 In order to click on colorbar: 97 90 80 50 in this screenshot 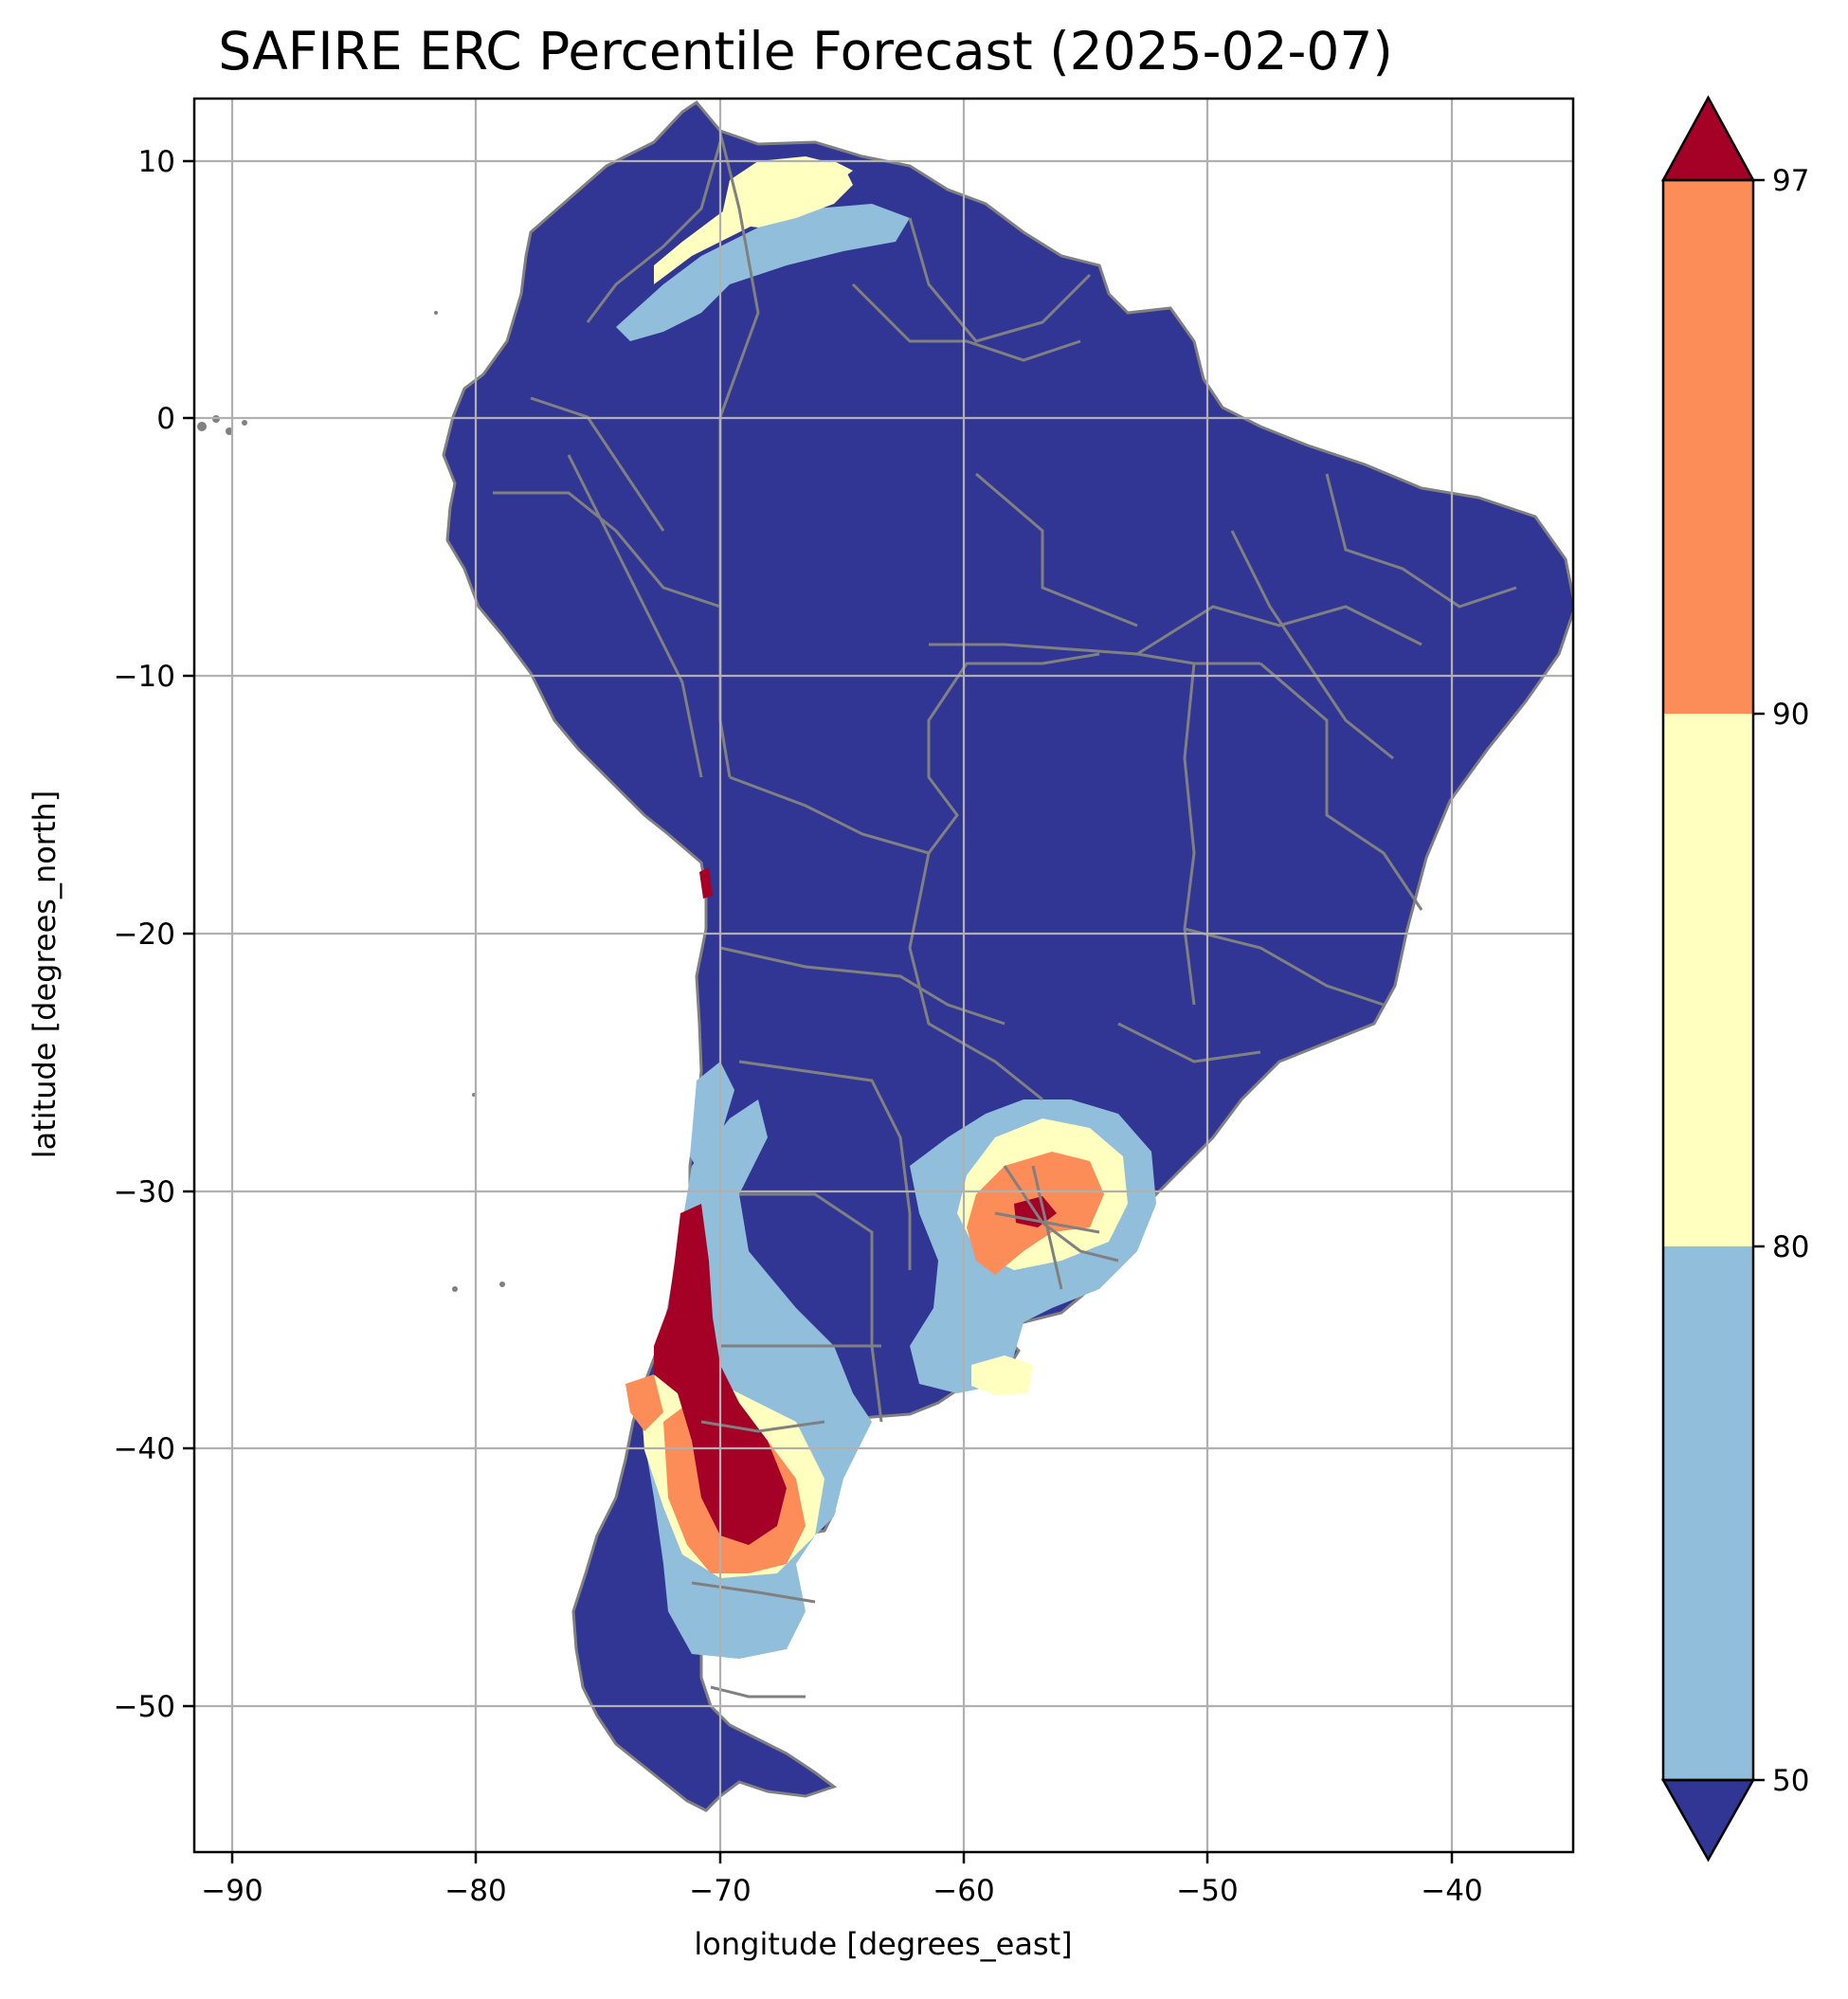, I will do `click(1735, 979)`.